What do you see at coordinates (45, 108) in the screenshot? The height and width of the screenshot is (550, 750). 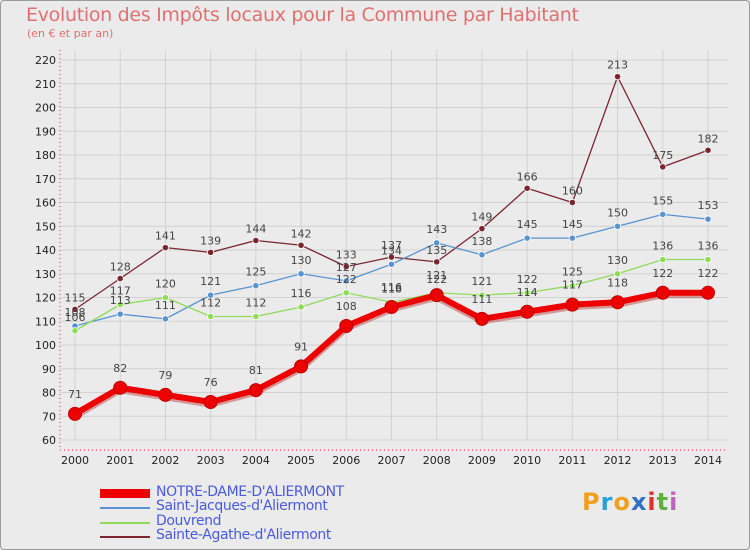 I see `y-tick-label: 200` at bounding box center [45, 108].